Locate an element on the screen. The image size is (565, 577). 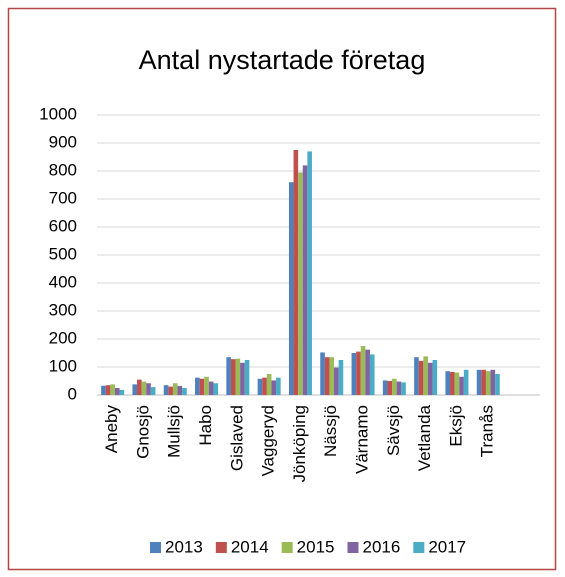
y-tick-label: 400 is located at coordinates (63, 281).